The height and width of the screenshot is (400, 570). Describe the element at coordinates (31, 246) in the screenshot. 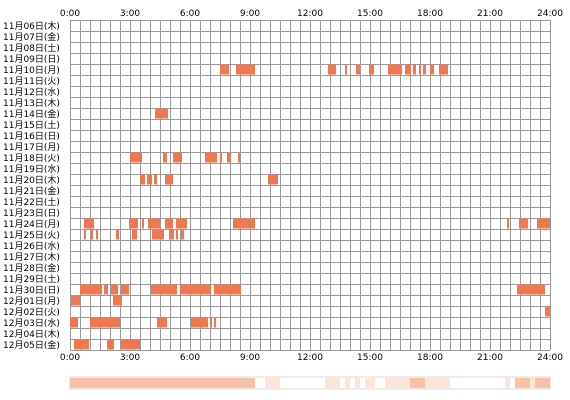

I see `row-label: 11月26日(水)` at that location.